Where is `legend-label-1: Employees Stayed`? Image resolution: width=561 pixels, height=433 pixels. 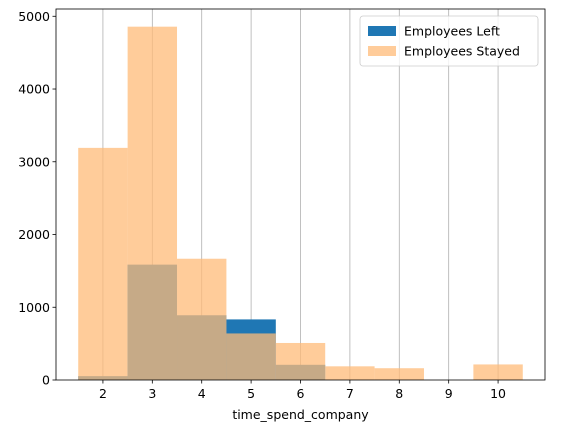 legend-label-1: Employees Stayed is located at coordinates (462, 51).